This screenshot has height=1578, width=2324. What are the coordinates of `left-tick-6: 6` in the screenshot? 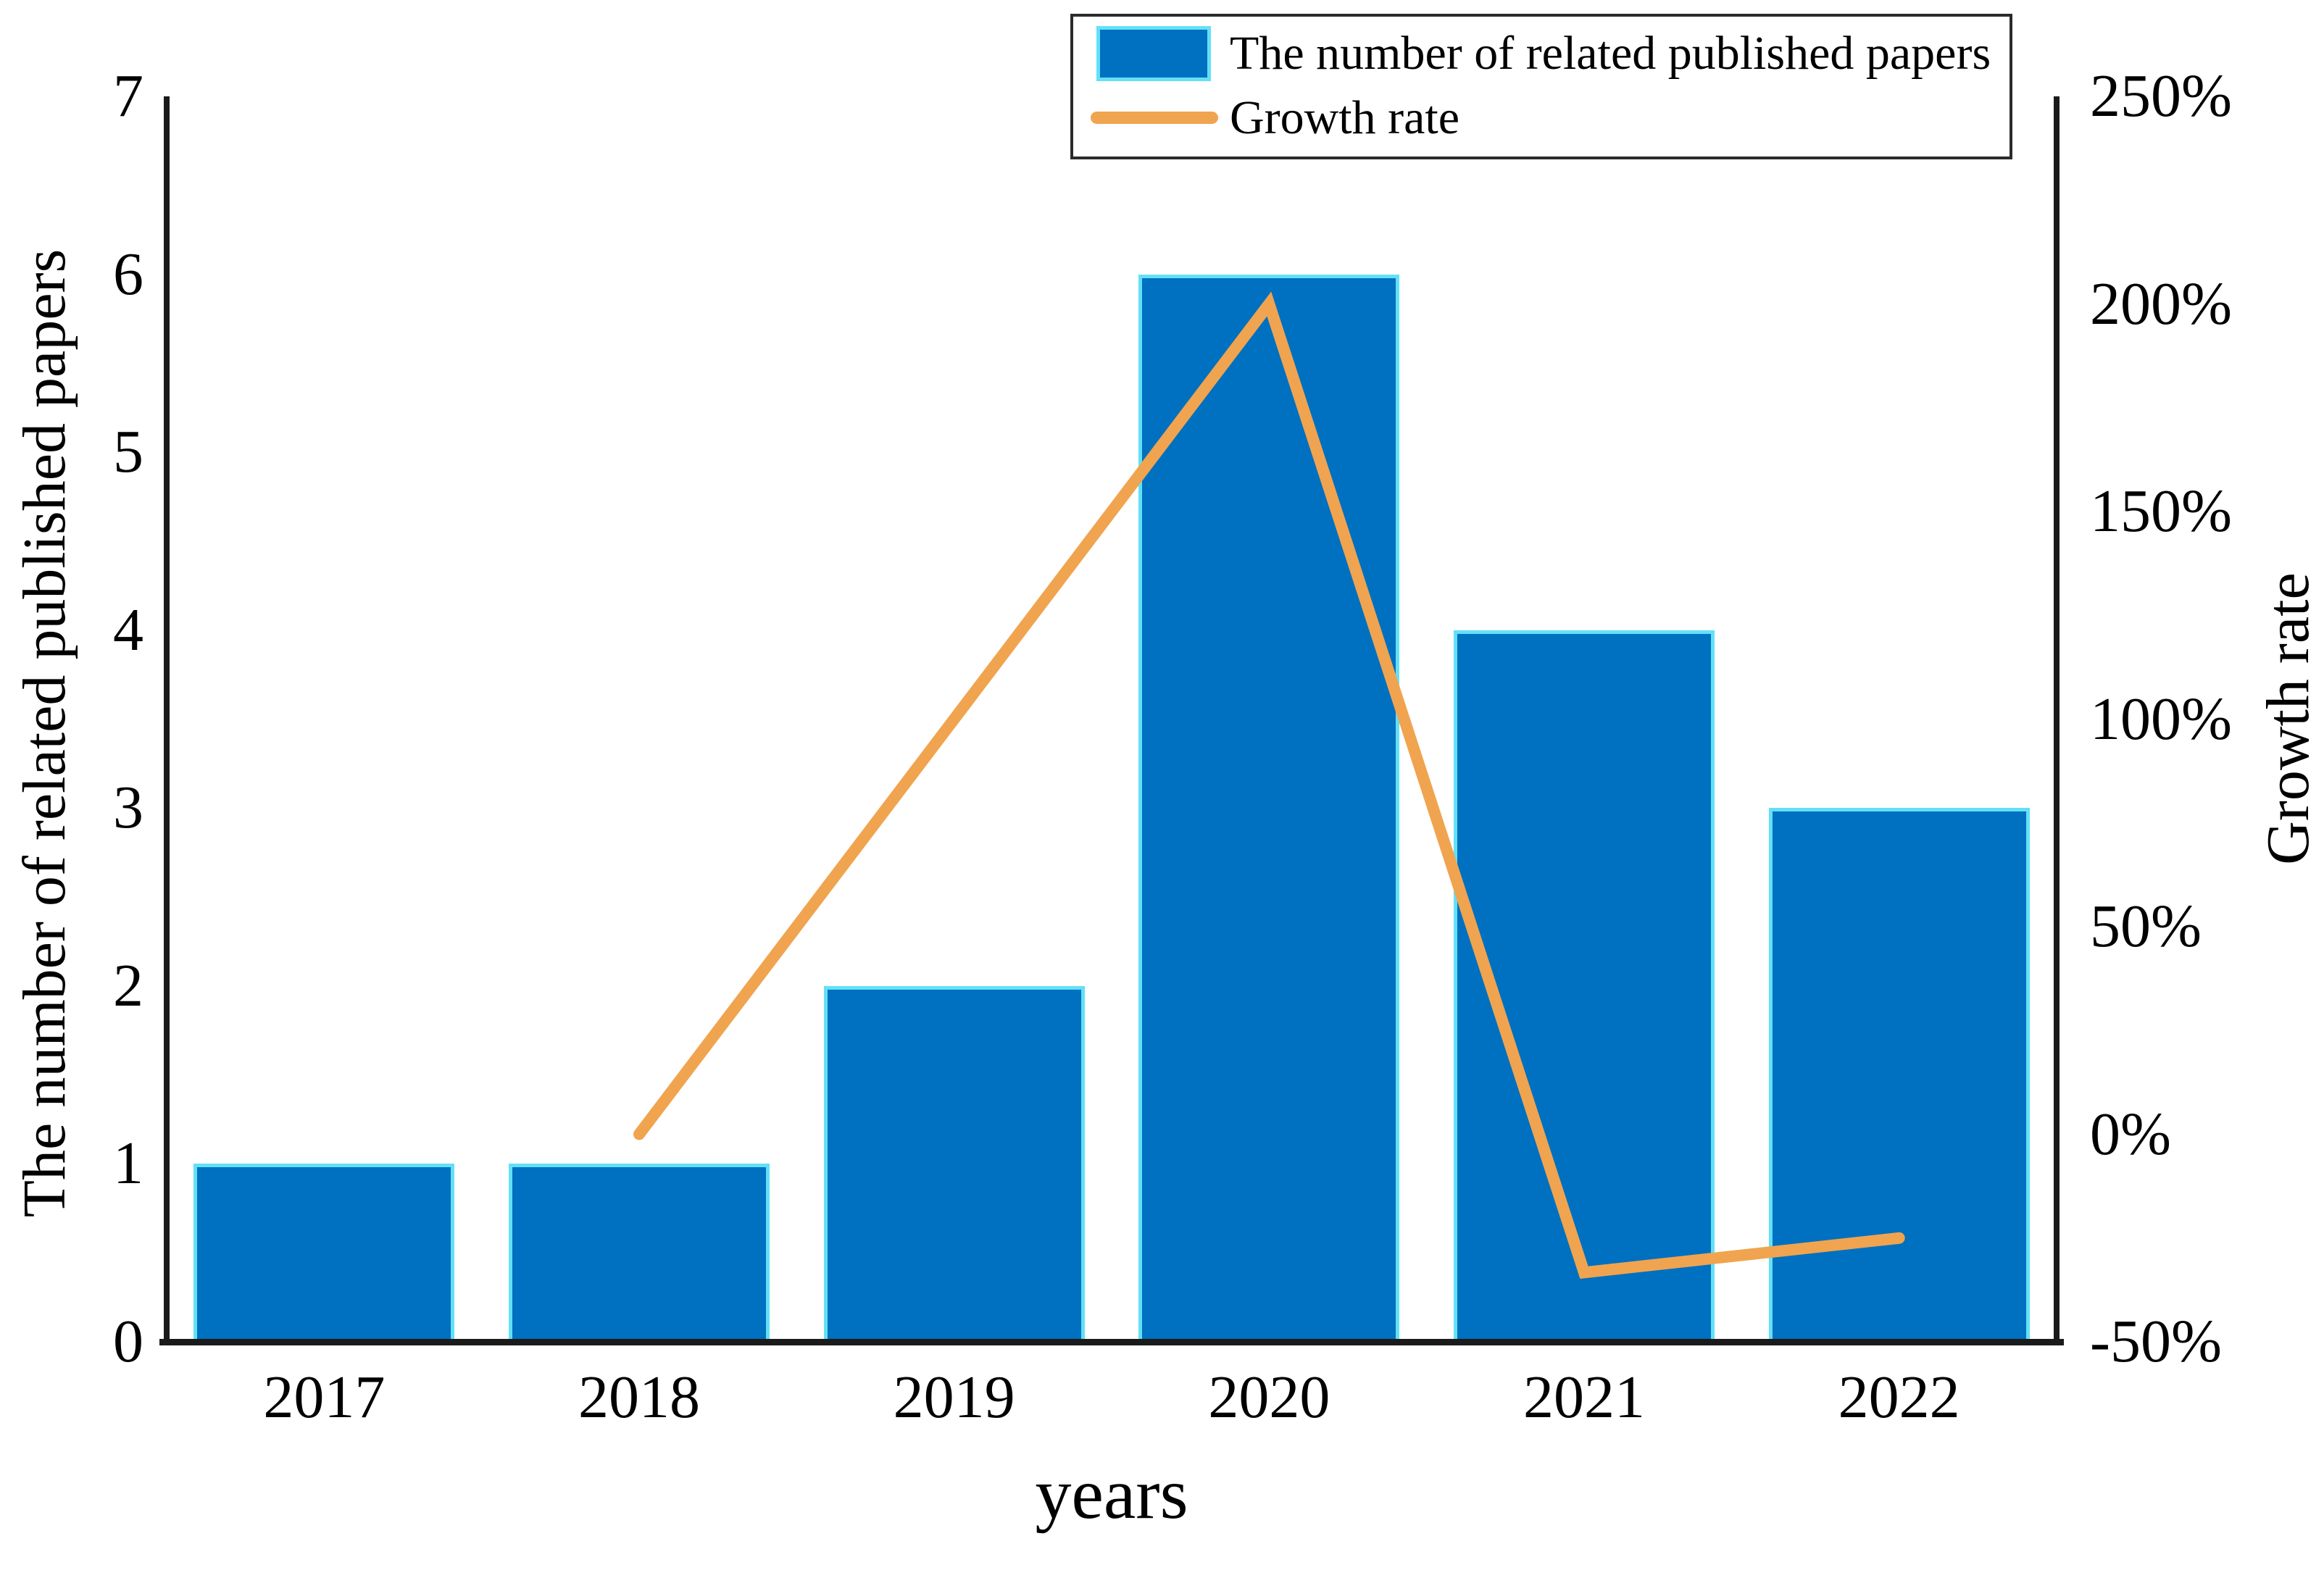 It's located at (128, 274).